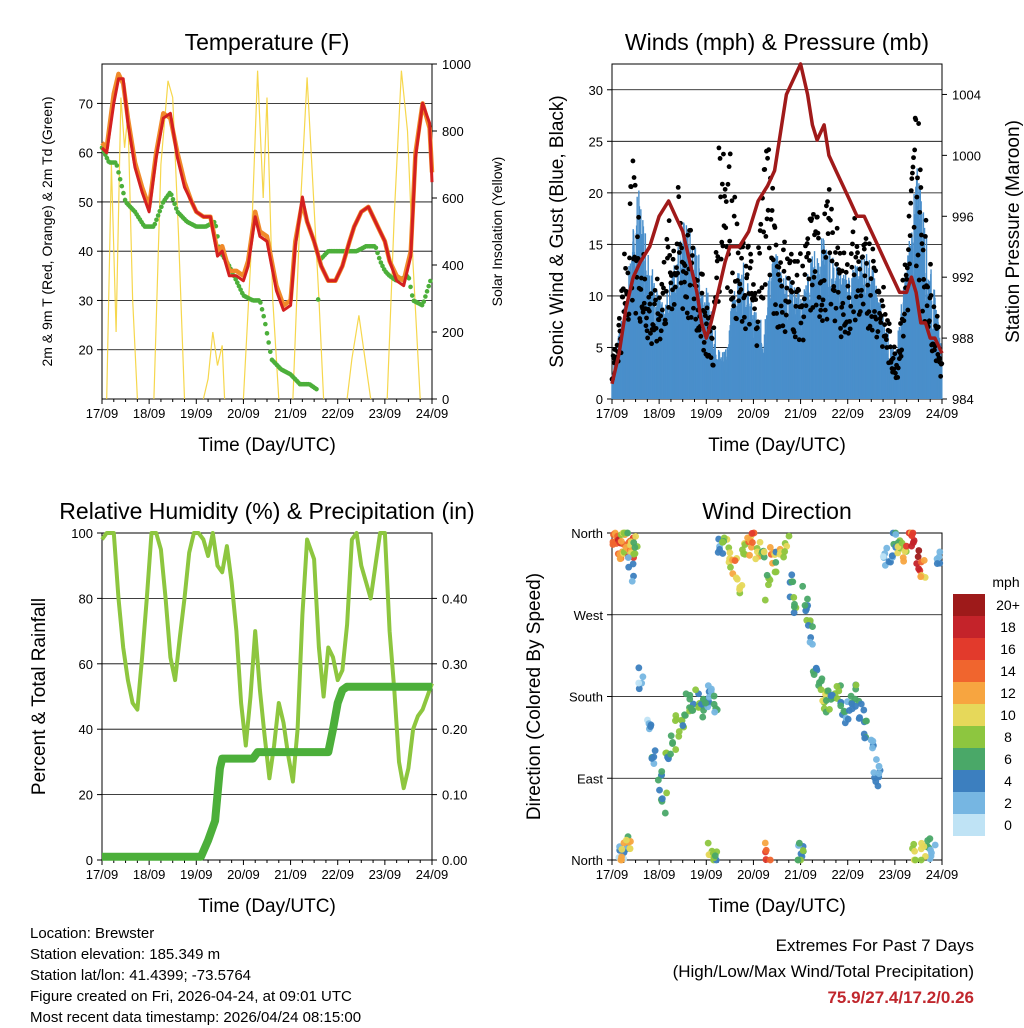 The image size is (1024, 1028). I want to click on winds-xtick-label: 20/09, so click(753, 413).